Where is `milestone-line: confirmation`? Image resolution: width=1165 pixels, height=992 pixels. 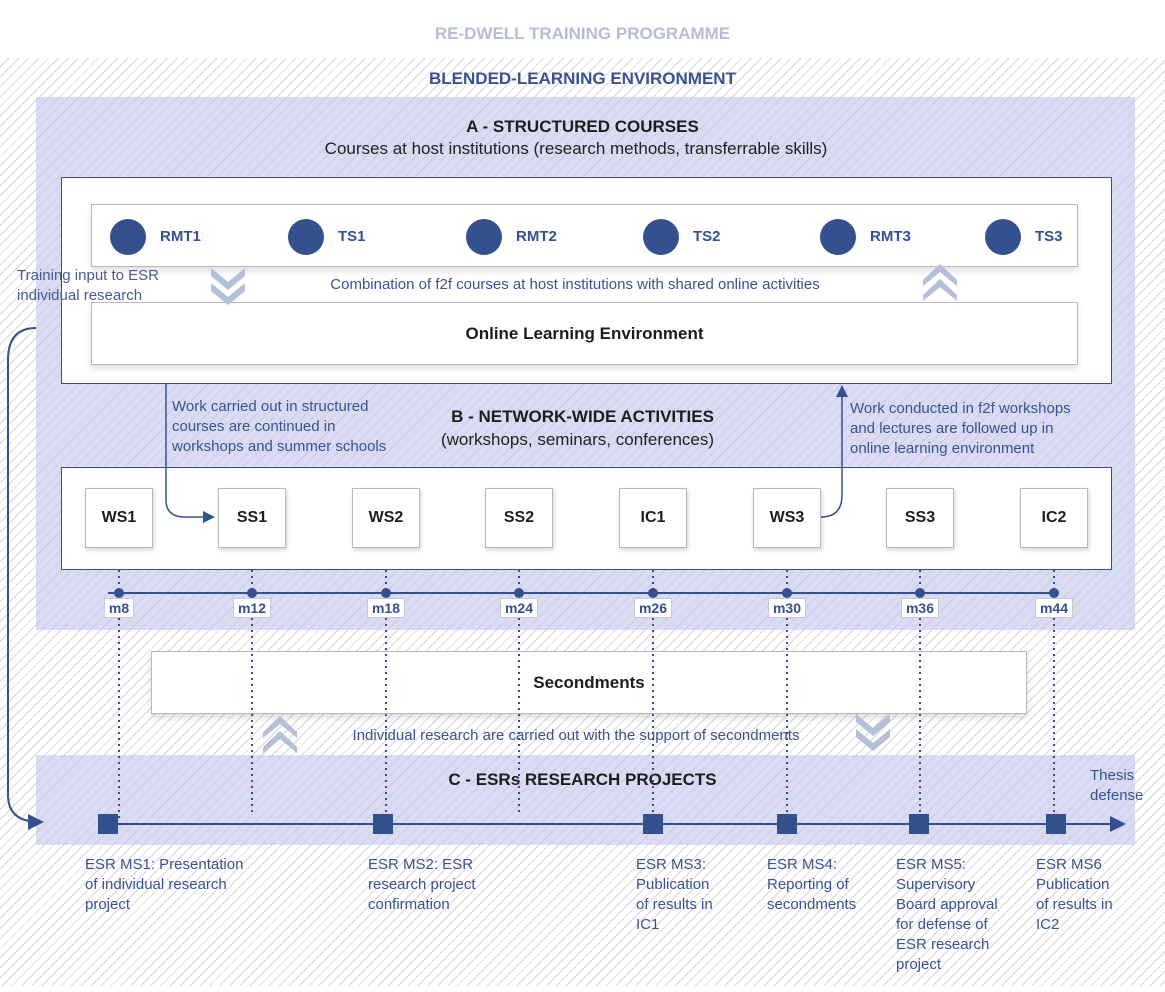 milestone-line: confirmation is located at coordinates (409, 904).